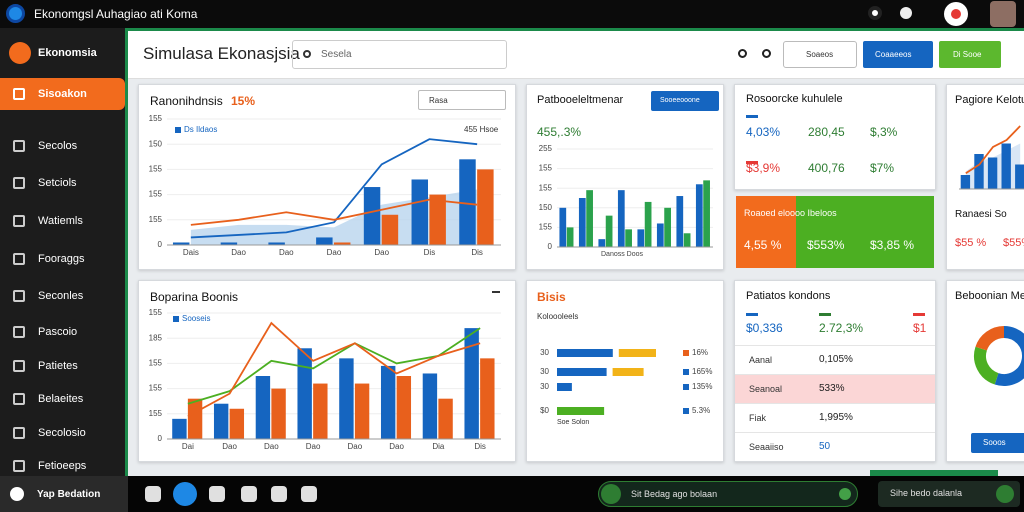  Describe the element at coordinates (882, 168) in the screenshot. I see `metric-value: $7%` at that location.